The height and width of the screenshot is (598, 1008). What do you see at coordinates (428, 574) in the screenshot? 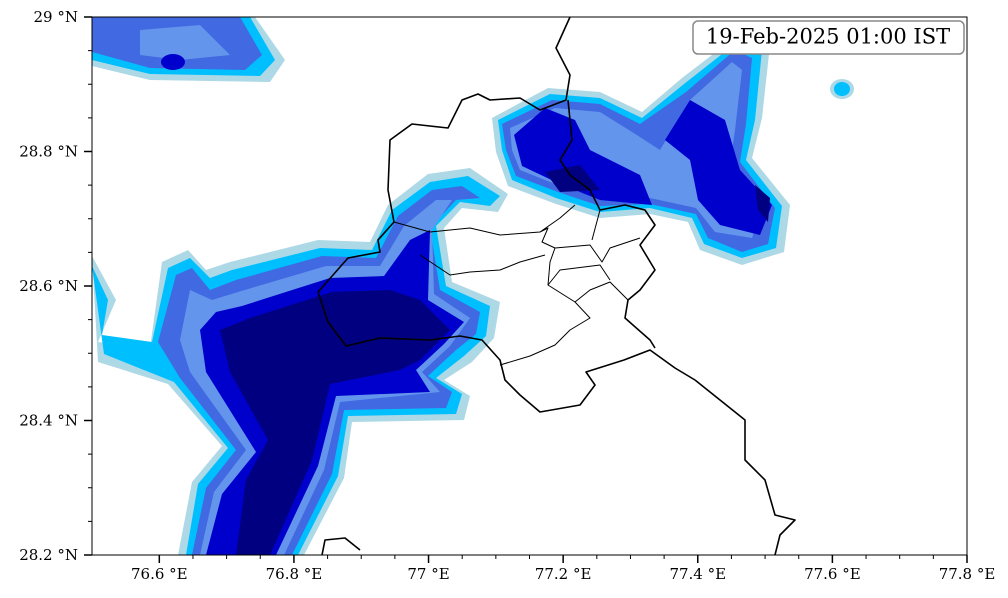
I see `x-tick-label: 77 °E` at bounding box center [428, 574].